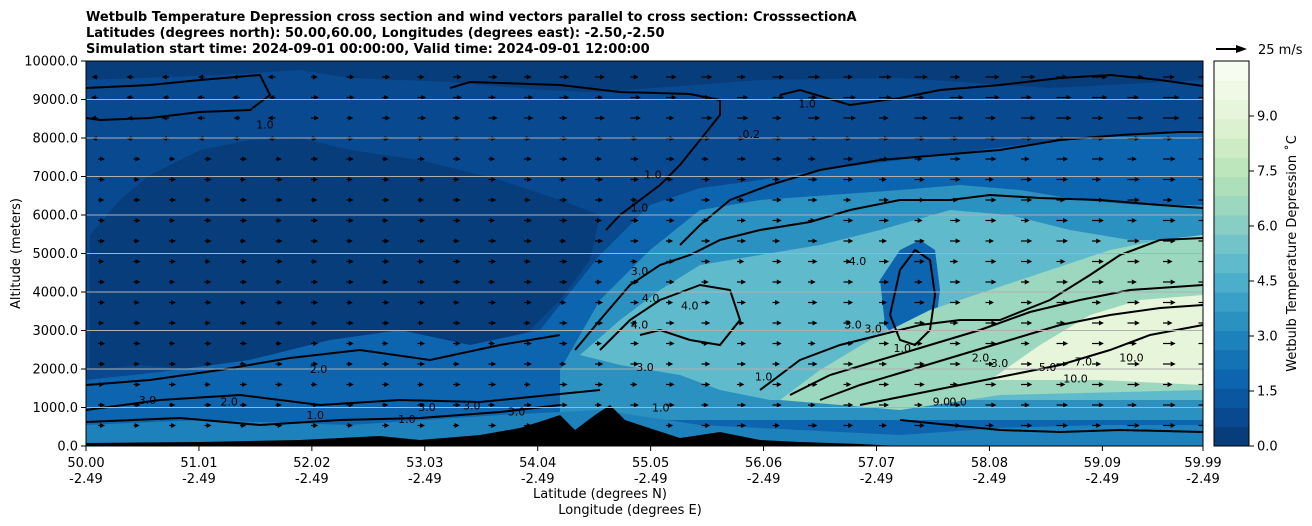  Describe the element at coordinates (148, 400) in the screenshot. I see `contour-label: 3.0` at that location.